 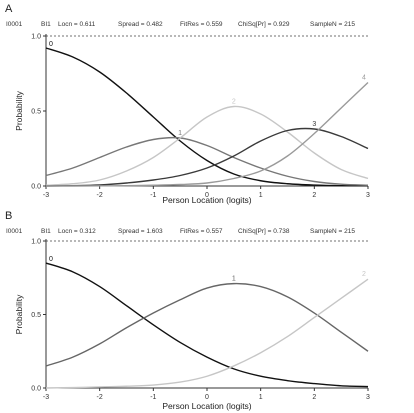 What do you see at coordinates (201, 231) in the screenshot?
I see `stat-fitres: FitRes = 0.557` at bounding box center [201, 231].